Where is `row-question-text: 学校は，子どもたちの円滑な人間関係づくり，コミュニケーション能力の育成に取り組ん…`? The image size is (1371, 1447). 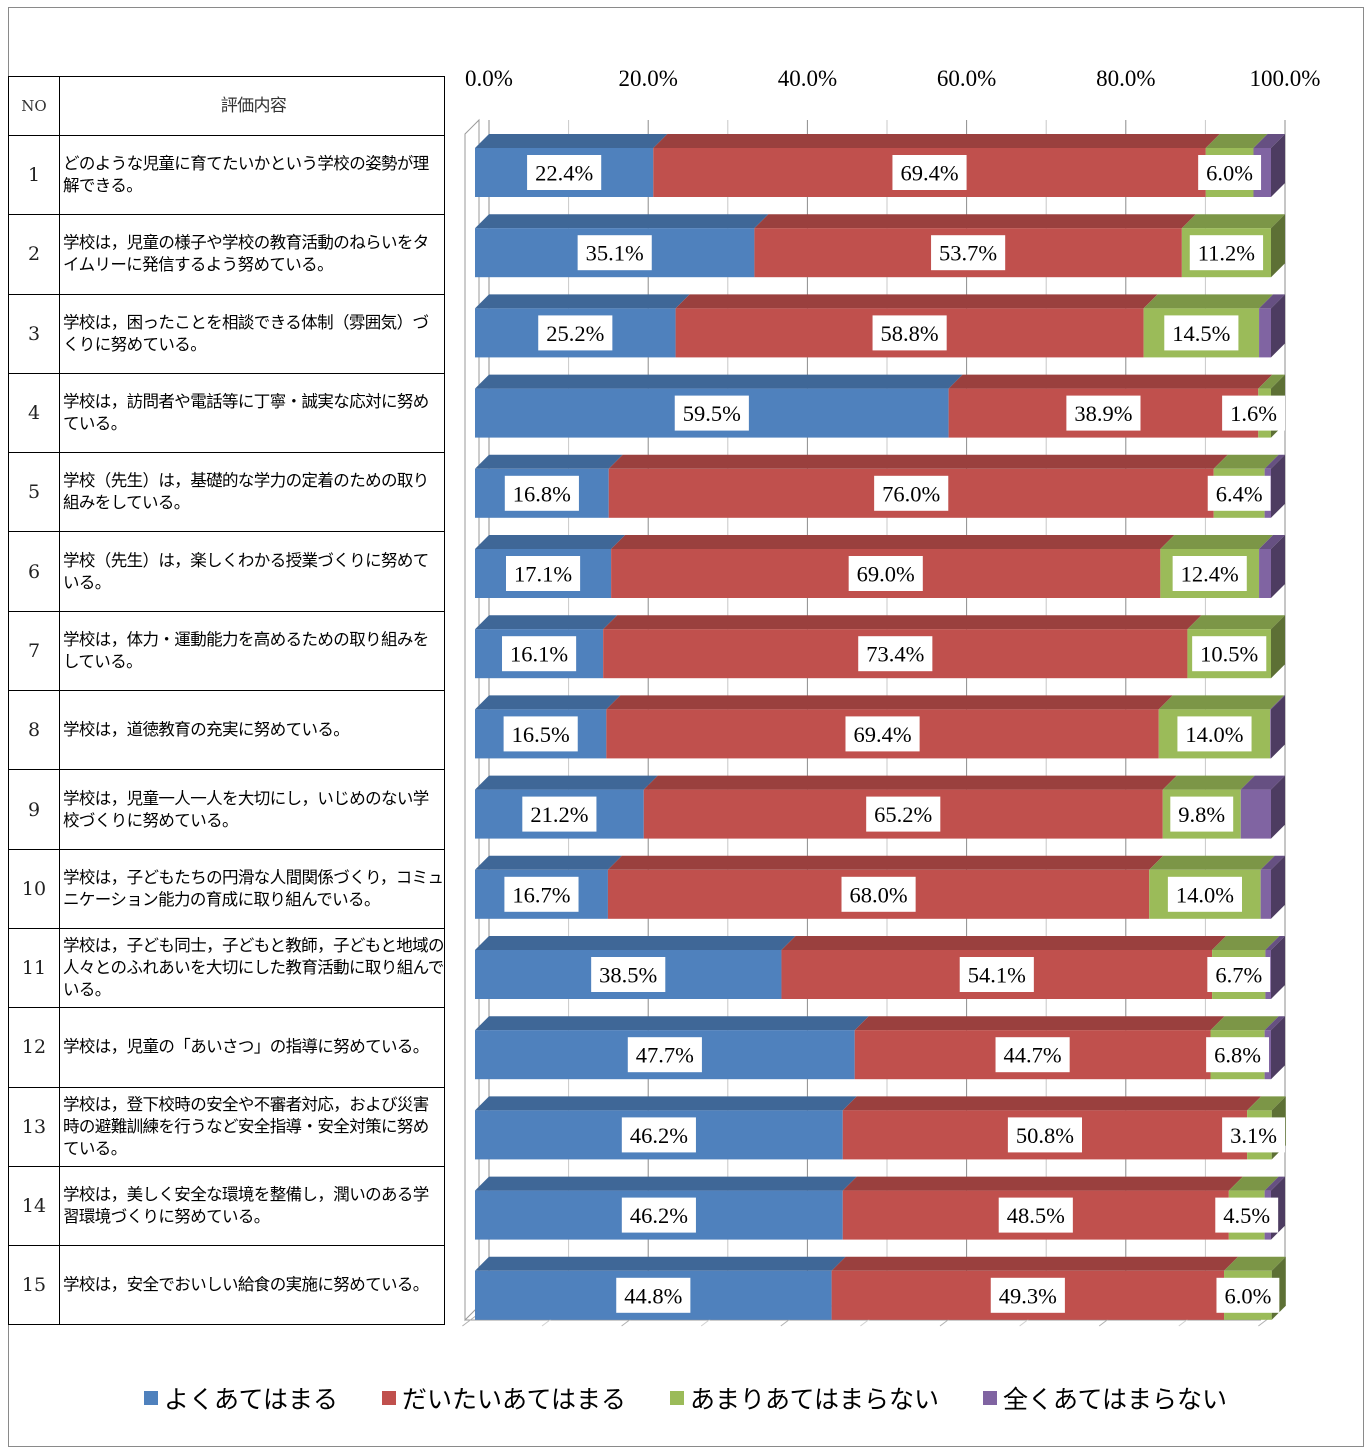 row-question-text: 学校は，子どもたちの円滑な人間関係づくり，コミュニケーション能力の育成に取り組ん… is located at coordinates (252, 888).